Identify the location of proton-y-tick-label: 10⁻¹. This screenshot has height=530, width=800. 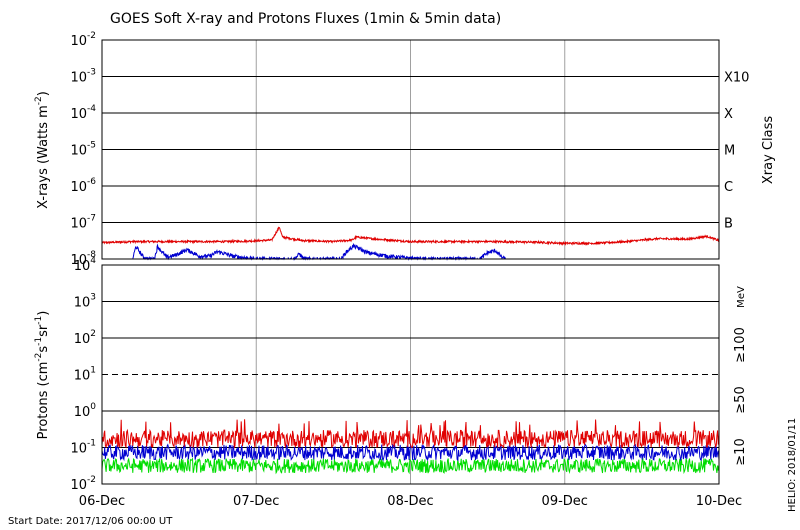
(83, 448).